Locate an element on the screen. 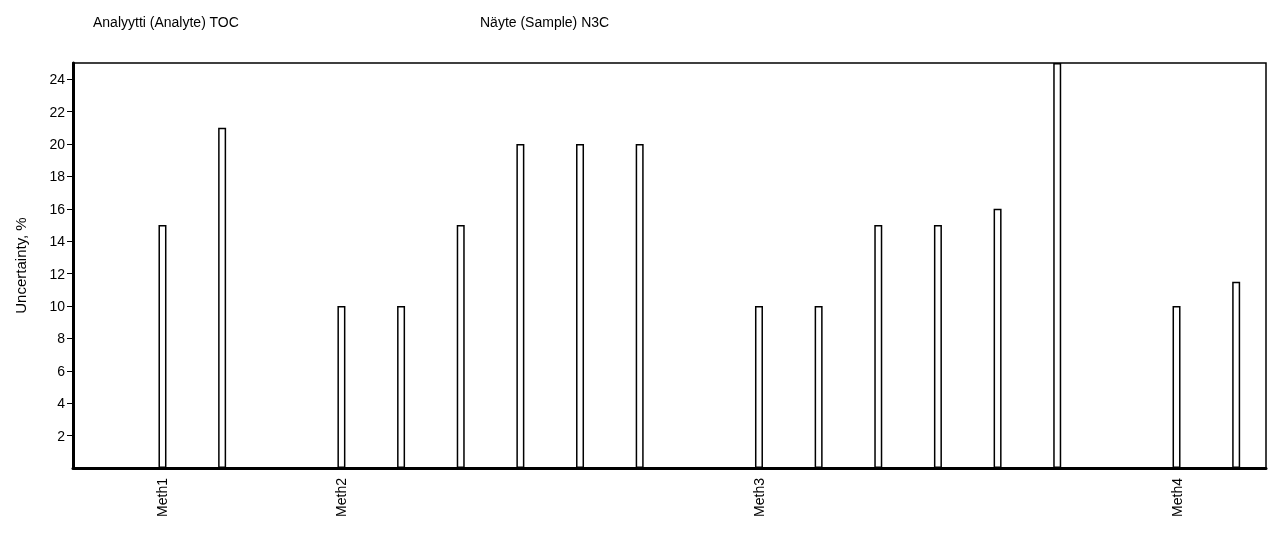  y-tick-label: 24 is located at coordinates (57, 79).